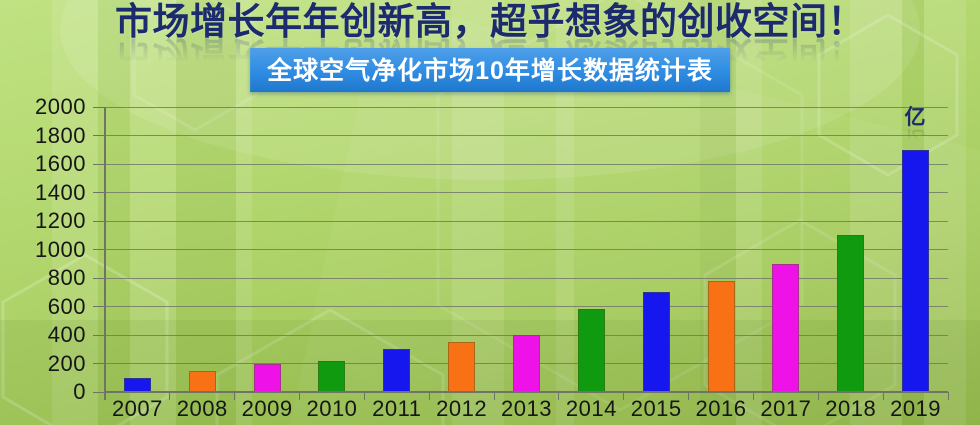 This screenshot has height=425, width=980. I want to click on y-tick-label: 1200, so click(60, 220).